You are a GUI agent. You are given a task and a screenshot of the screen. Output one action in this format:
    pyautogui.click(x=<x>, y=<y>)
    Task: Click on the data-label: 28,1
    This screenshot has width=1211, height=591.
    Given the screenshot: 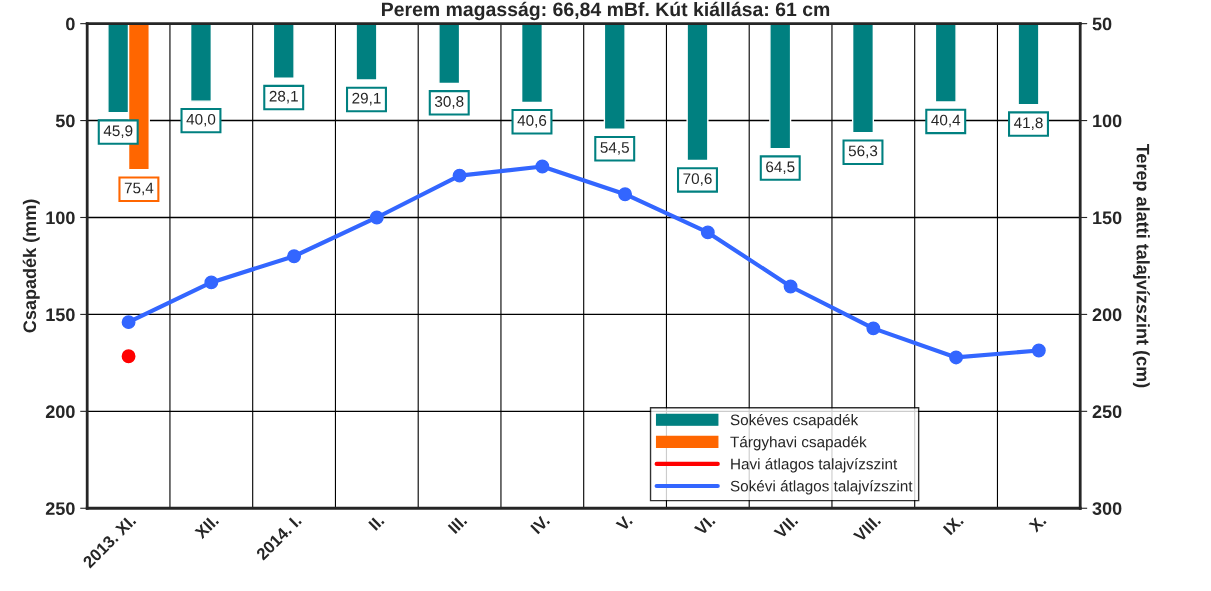 What is the action you would take?
    pyautogui.click(x=283, y=97)
    